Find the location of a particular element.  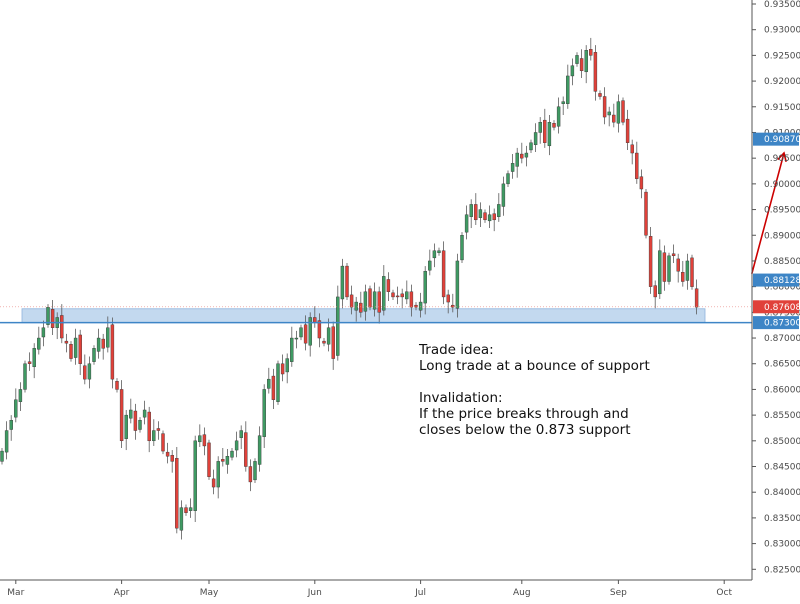

y-tick-label: 0.87500 is located at coordinates (782, 313).